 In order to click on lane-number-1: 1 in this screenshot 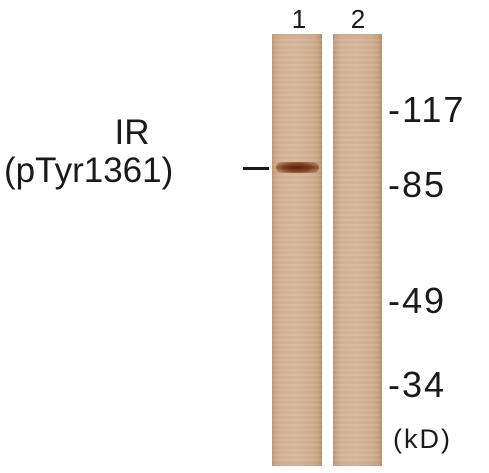, I will do `click(299, 19)`.